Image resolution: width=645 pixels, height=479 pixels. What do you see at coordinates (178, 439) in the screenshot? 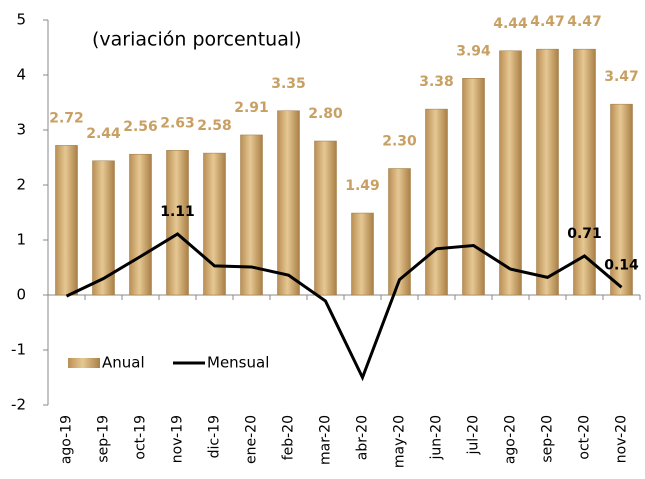
I see `x-tick-label: nov-19` at bounding box center [178, 439].